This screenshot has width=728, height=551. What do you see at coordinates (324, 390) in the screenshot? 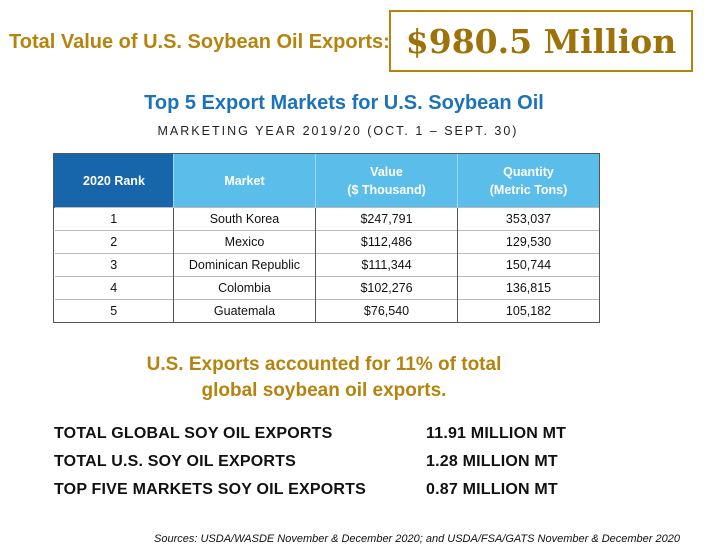
I see `callout-line-2: global soybean oil exports.` at bounding box center [324, 390].